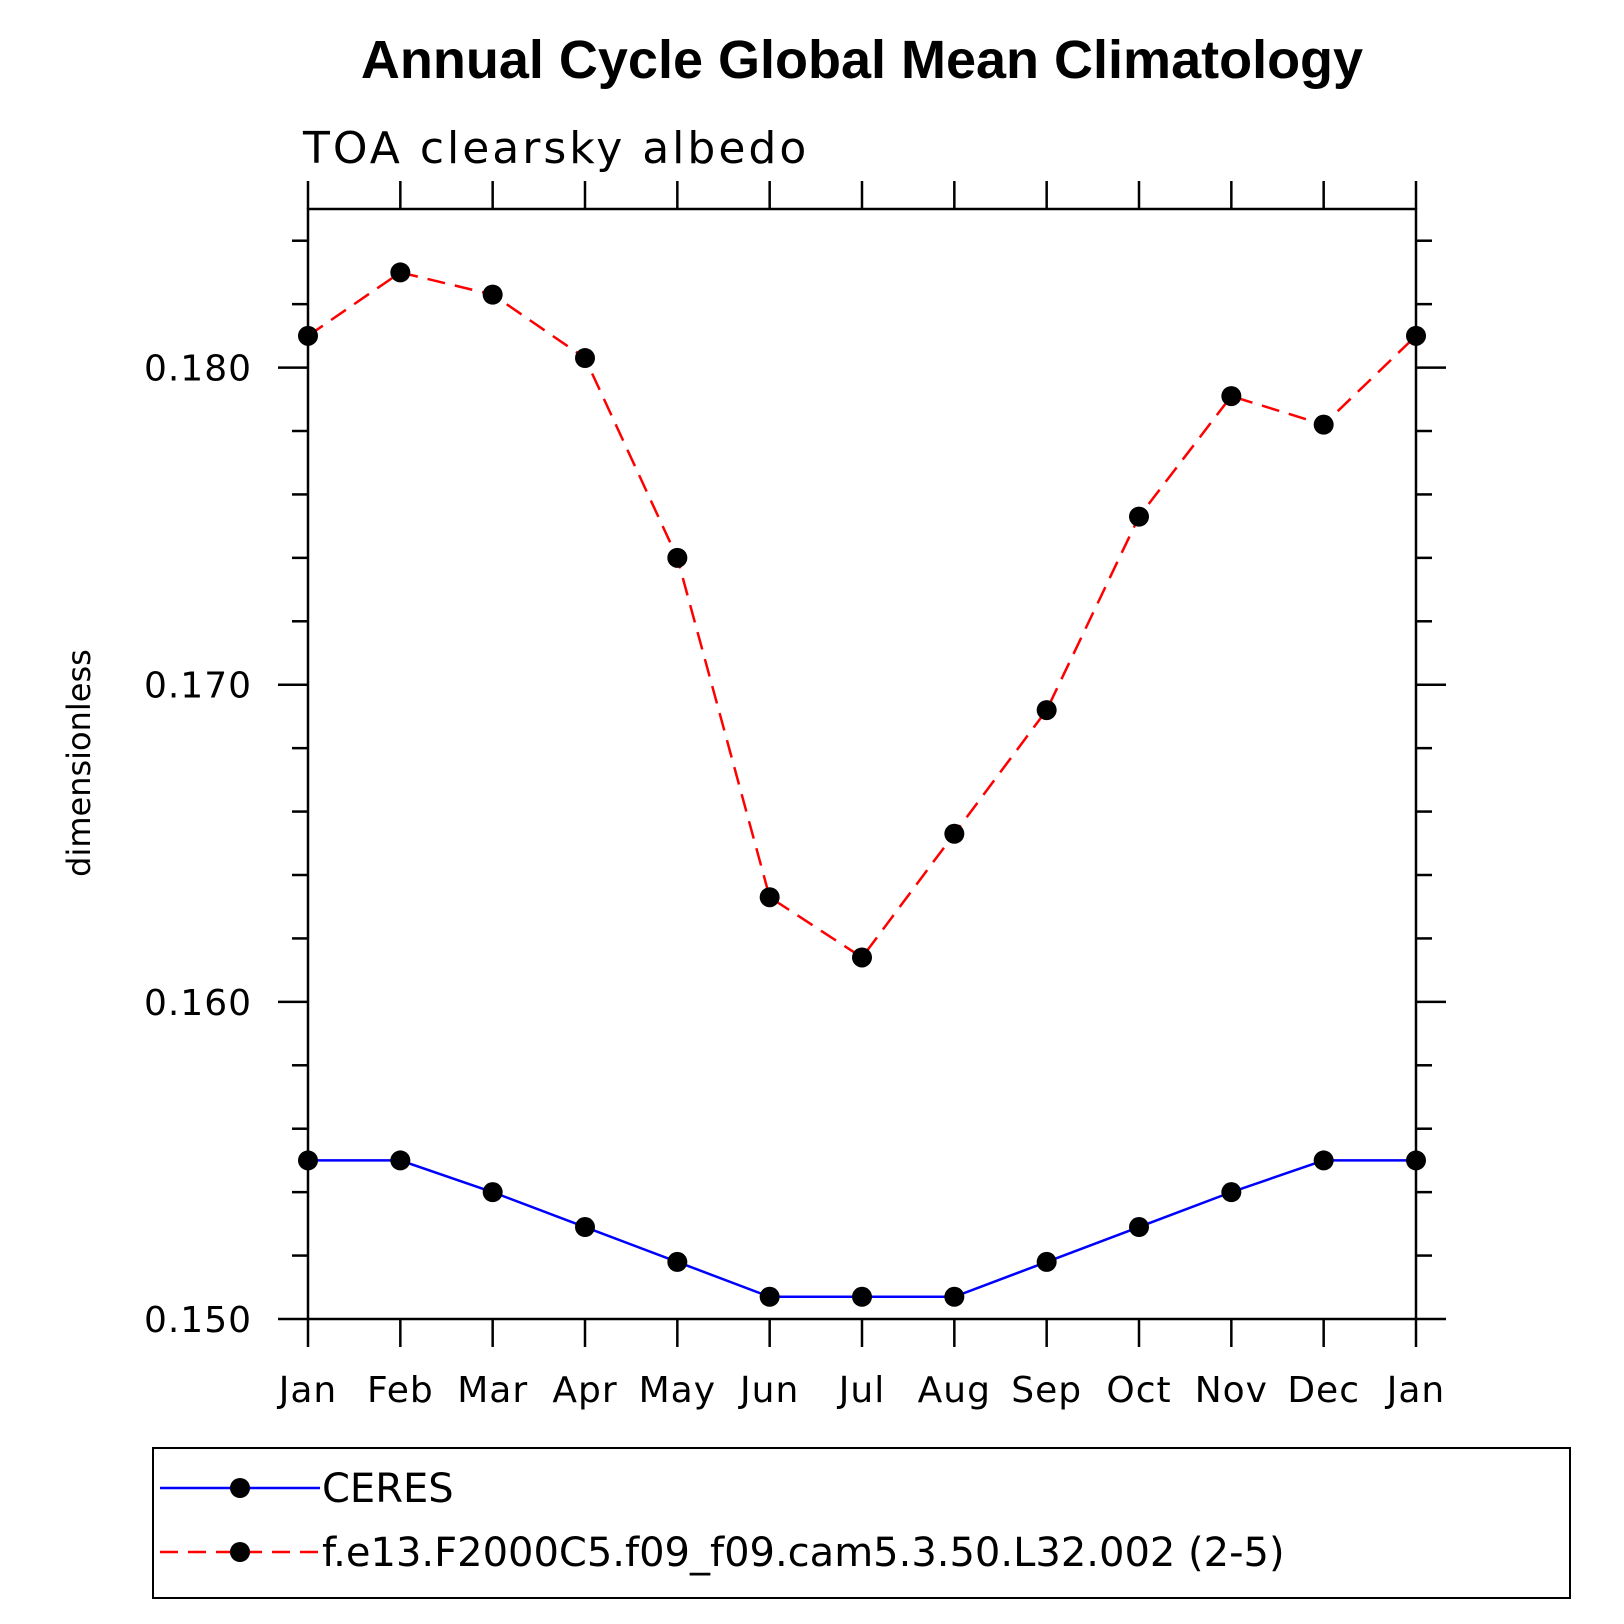 The width and height of the screenshot is (1624, 1624). What do you see at coordinates (677, 1390) in the screenshot?
I see `x-tick-label: May` at bounding box center [677, 1390].